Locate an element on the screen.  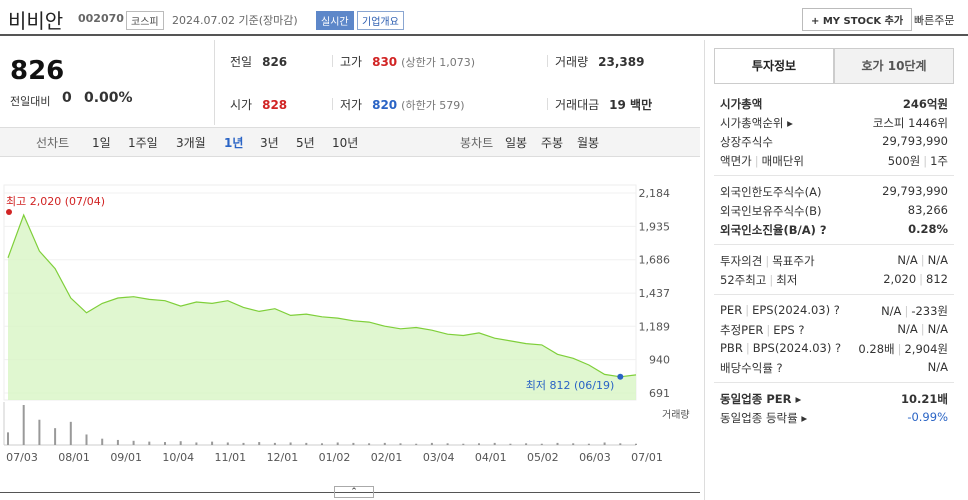
row-value: 0.28배 | 2,904원 is located at coordinates (903, 349).